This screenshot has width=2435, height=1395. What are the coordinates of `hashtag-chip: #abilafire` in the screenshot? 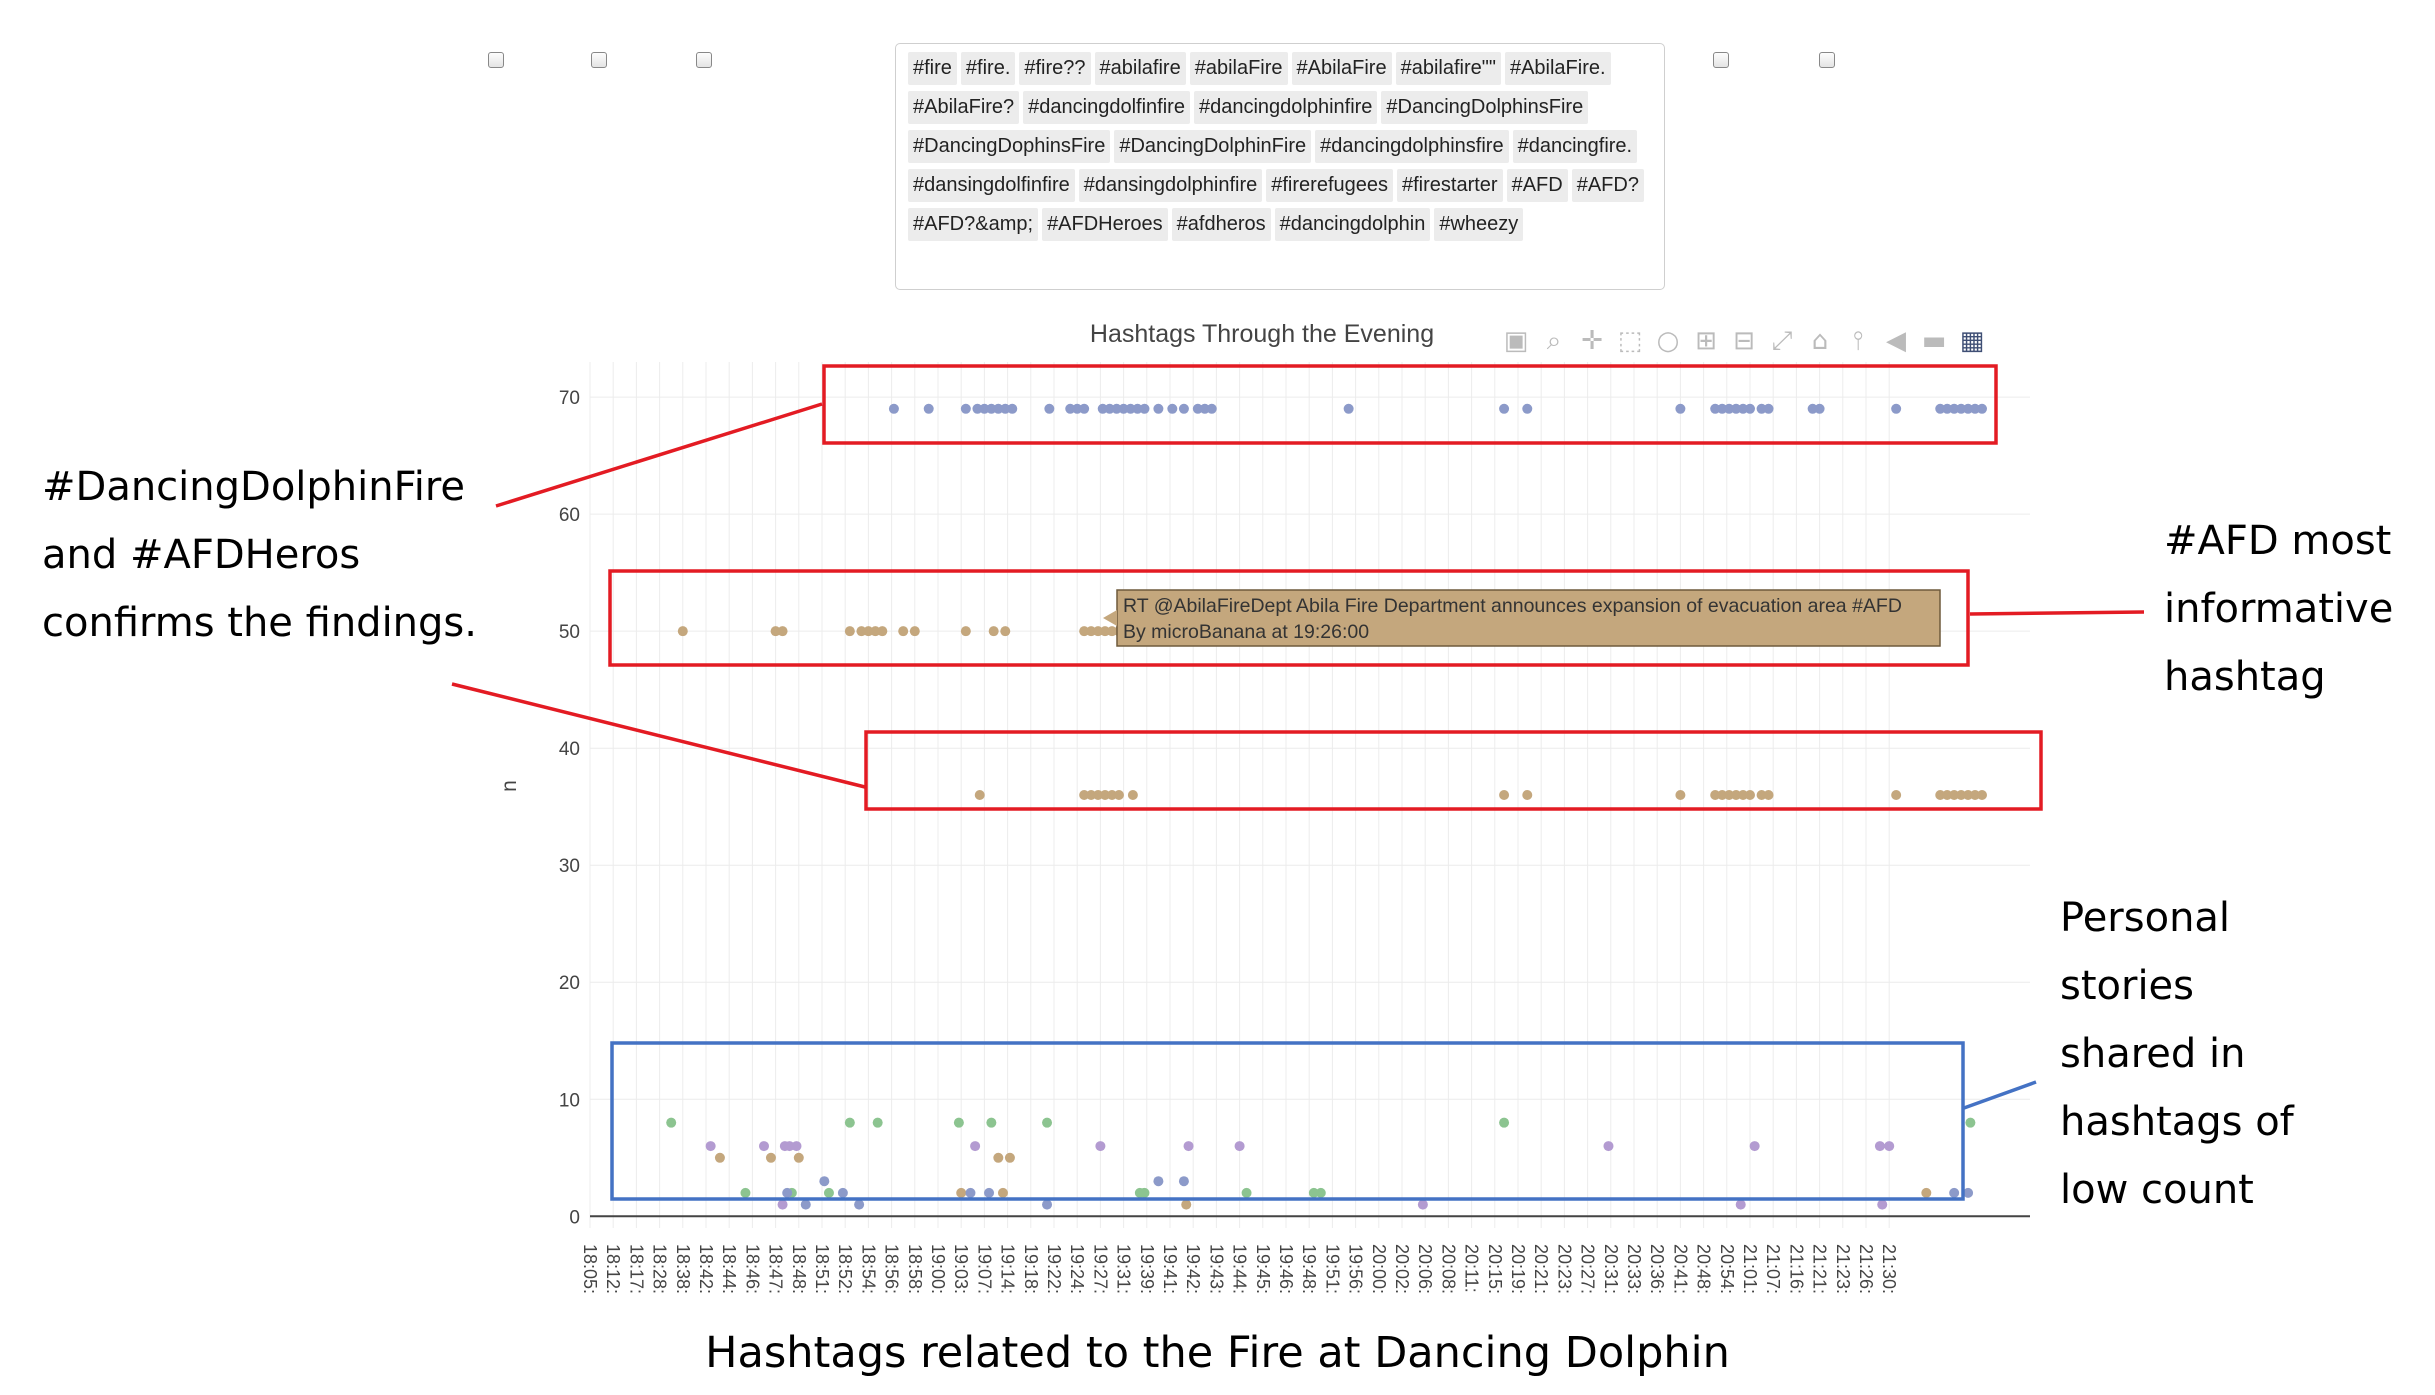 It's located at (1140, 68).